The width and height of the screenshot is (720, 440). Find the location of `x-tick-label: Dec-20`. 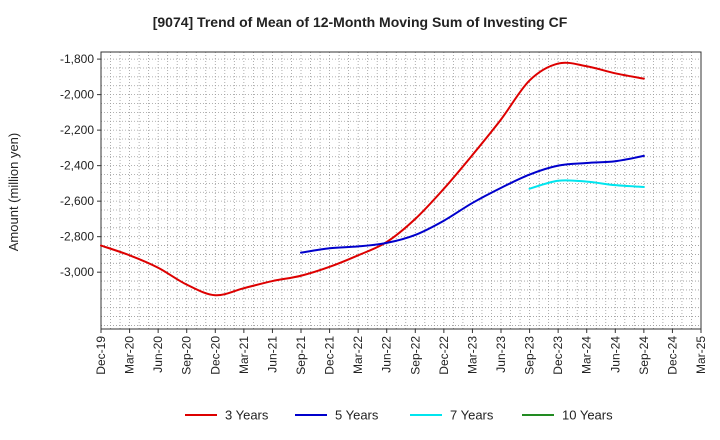

x-tick-label: Dec-20 is located at coordinates (215, 355).